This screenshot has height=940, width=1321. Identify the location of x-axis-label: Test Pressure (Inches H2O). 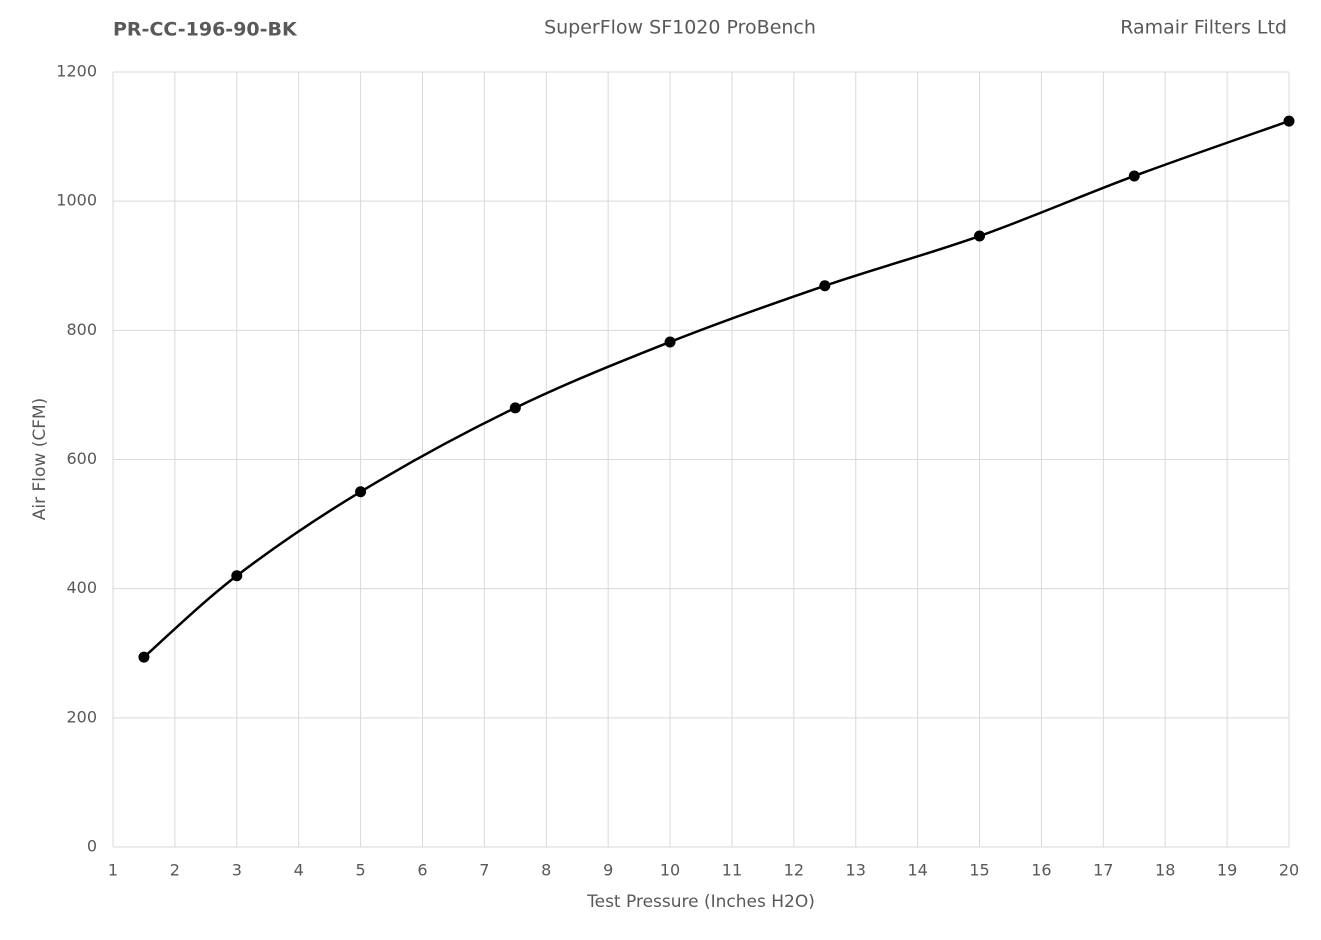
(700, 902).